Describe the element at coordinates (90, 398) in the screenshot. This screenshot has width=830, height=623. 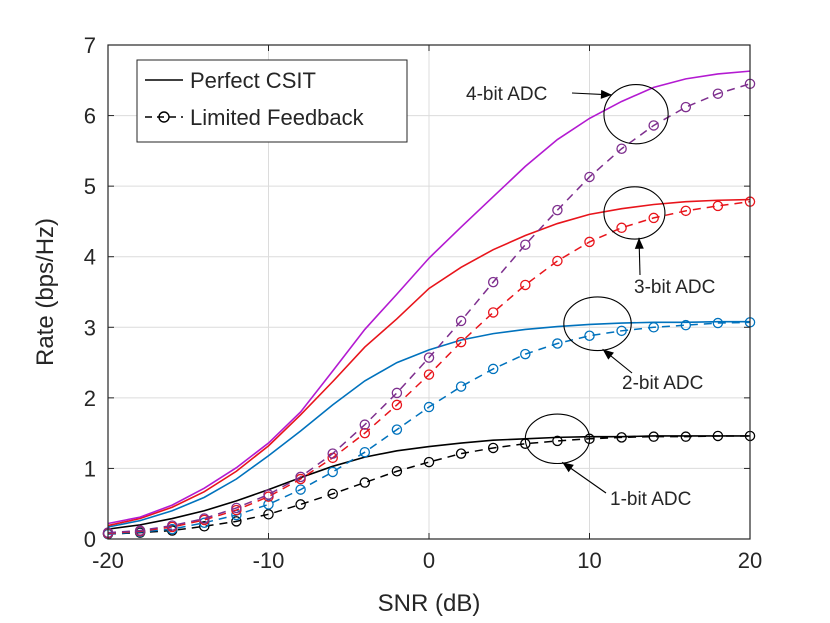
I see `y-tick-label: 2` at that location.